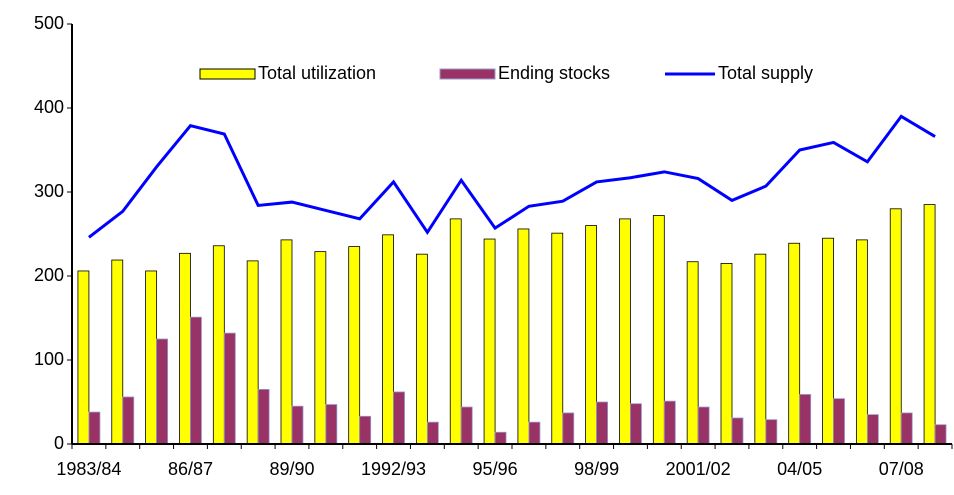 The width and height of the screenshot is (954, 495). I want to click on y-tick-label: 100, so click(49, 359).